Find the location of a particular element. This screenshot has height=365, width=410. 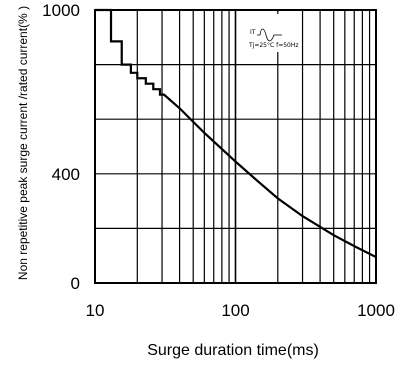

inset-label-conditions: Tj=25°C f=50Hz is located at coordinates (273, 45).